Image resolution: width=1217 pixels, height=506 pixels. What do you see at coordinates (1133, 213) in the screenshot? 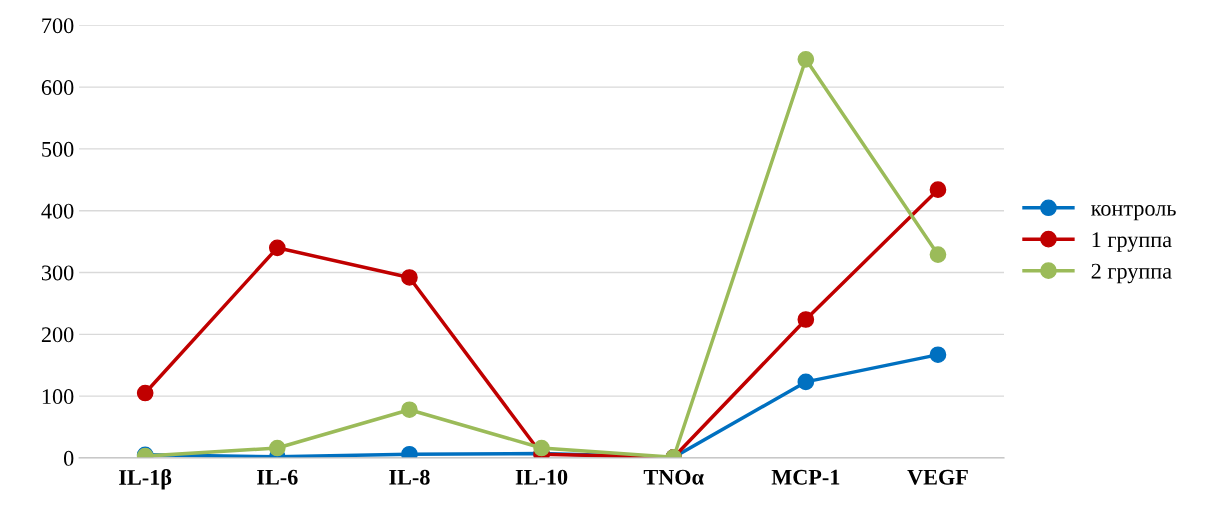
I see `legend-label: контроль` at bounding box center [1133, 213].